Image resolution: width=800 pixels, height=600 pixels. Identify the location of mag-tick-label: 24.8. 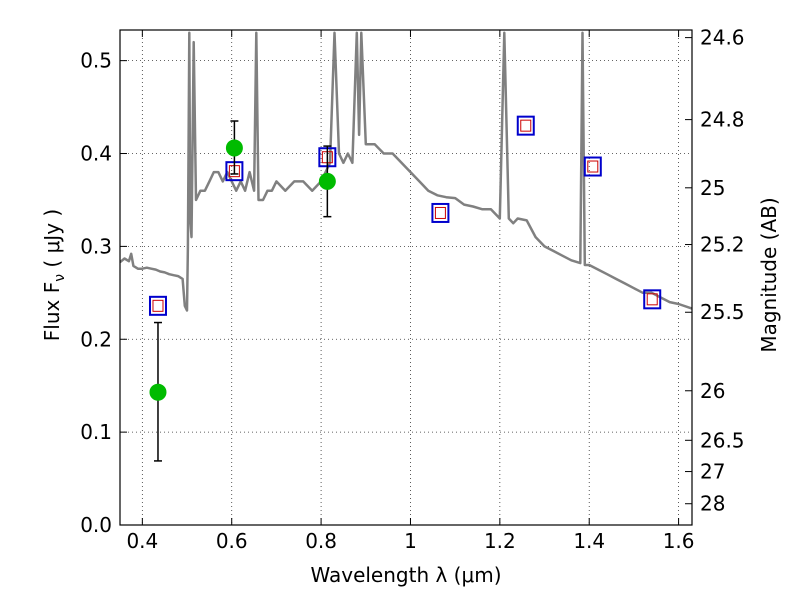
(722, 120).